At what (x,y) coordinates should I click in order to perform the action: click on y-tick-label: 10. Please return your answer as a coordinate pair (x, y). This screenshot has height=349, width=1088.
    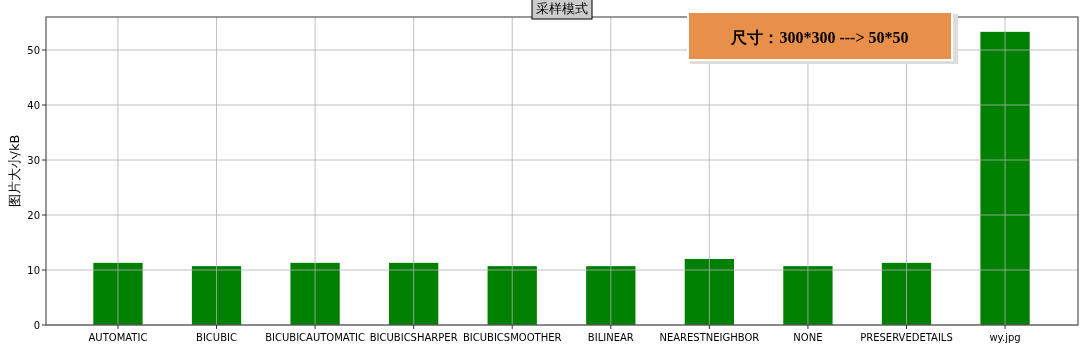
    Looking at the image, I should click on (33, 270).